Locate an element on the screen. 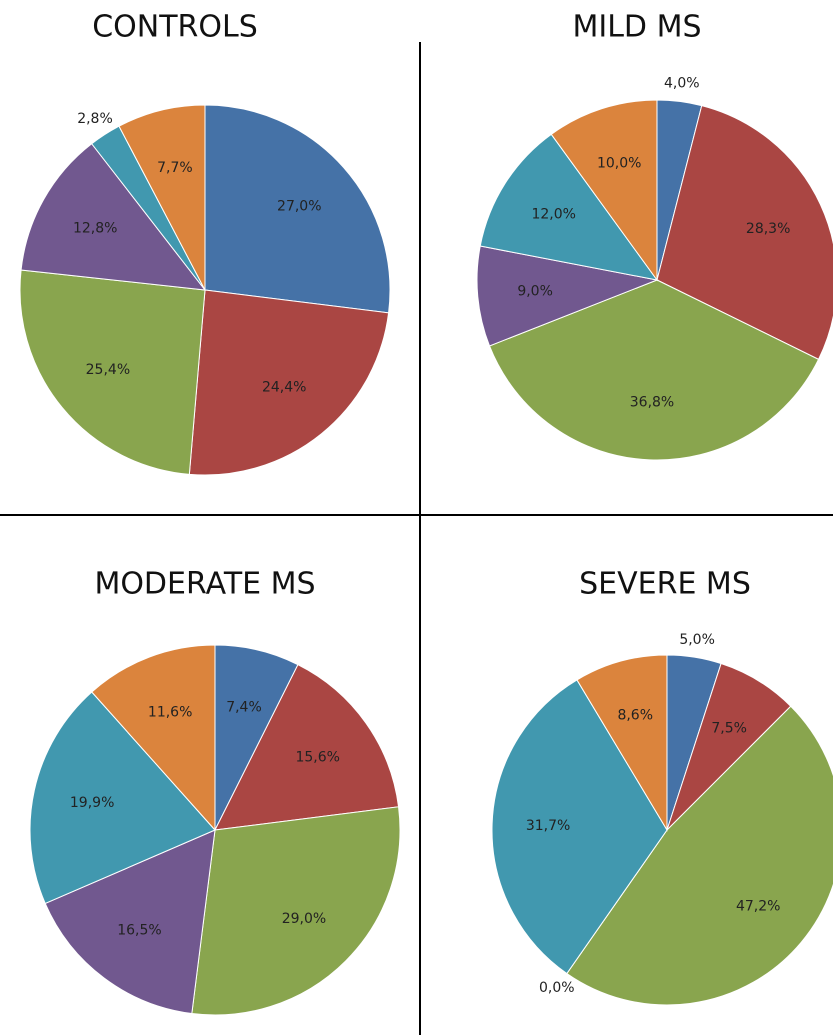 The width and height of the screenshot is (833, 1035). data-label: 28,3% is located at coordinates (768, 229).